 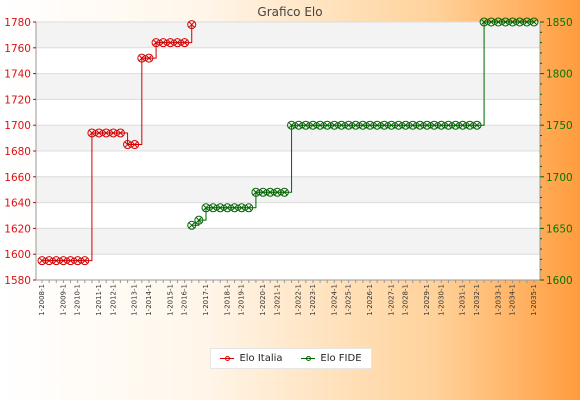 I want to click on right-tick-label: 1600, so click(x=559, y=281).